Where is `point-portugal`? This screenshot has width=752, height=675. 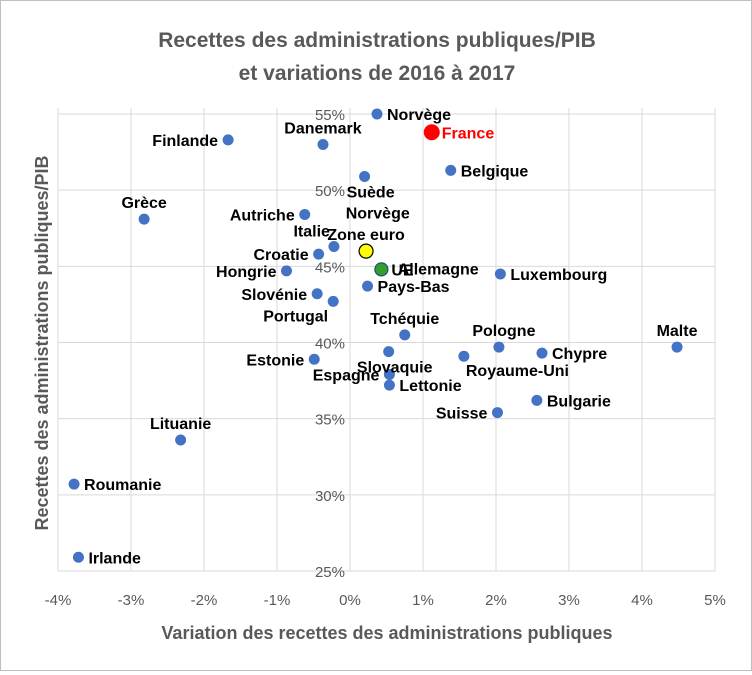 point-portugal is located at coordinates (333, 301).